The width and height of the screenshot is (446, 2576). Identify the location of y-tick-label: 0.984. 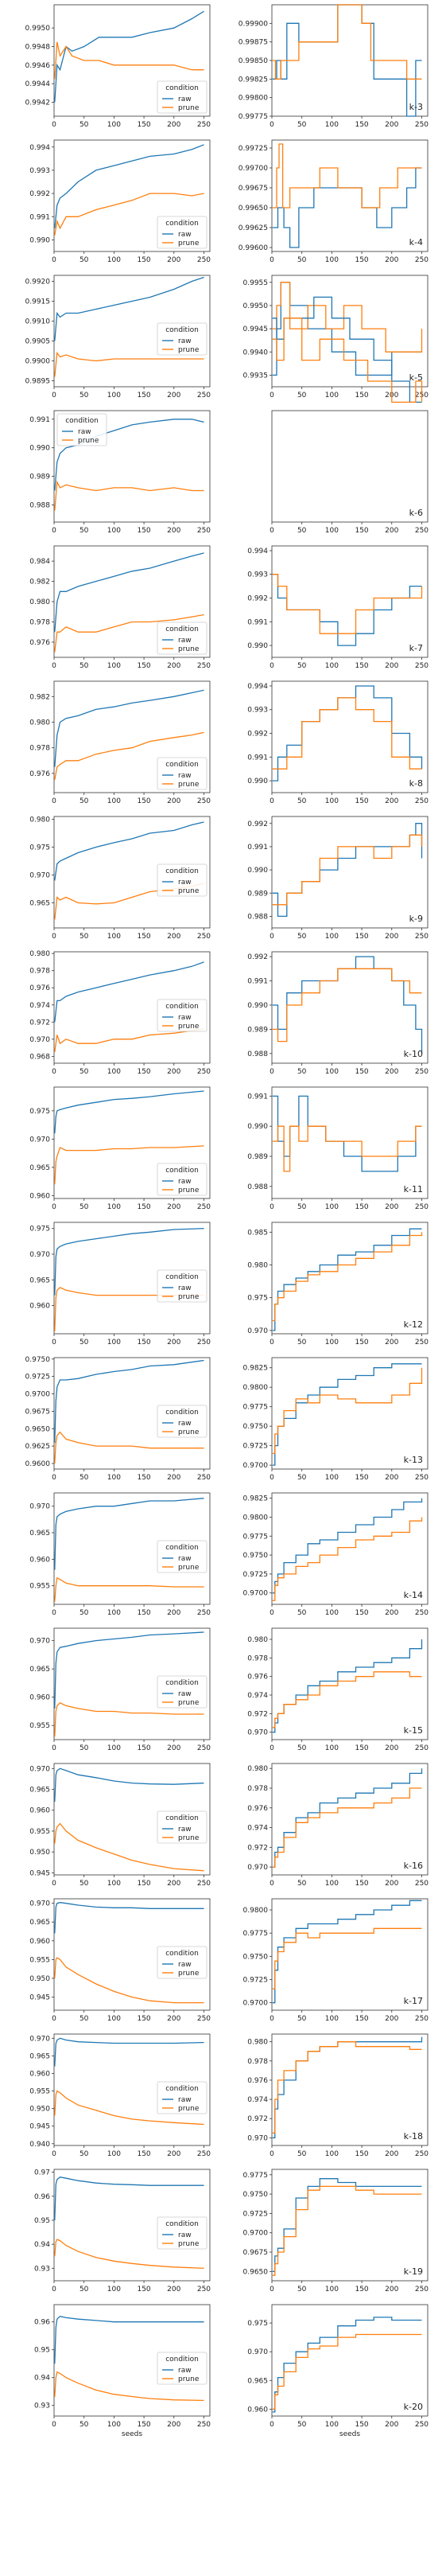
(39, 562).